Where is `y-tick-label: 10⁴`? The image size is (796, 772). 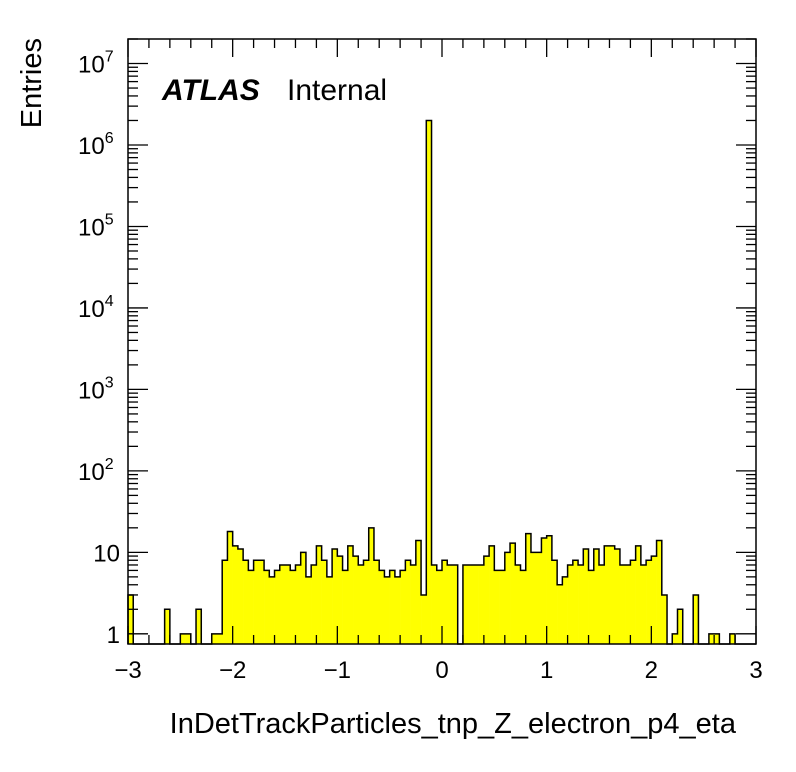
y-tick-label: 10⁴ is located at coordinates (96, 308).